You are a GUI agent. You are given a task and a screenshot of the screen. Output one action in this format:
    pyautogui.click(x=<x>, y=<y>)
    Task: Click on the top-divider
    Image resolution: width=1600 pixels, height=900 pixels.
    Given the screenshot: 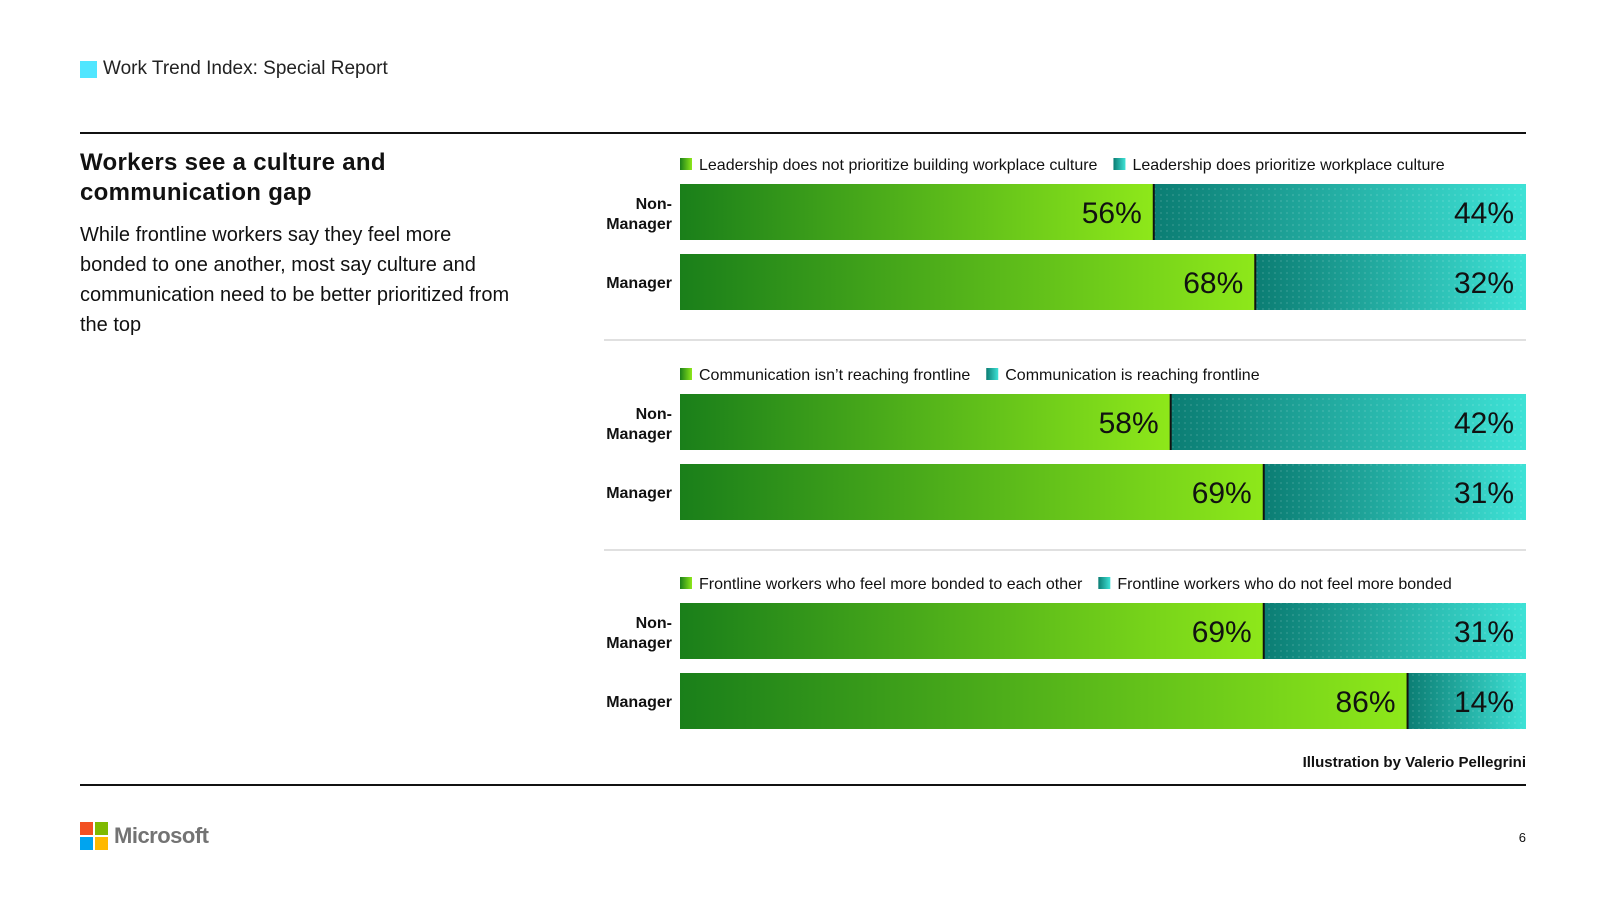 What is the action you would take?
    pyautogui.click(x=803, y=133)
    